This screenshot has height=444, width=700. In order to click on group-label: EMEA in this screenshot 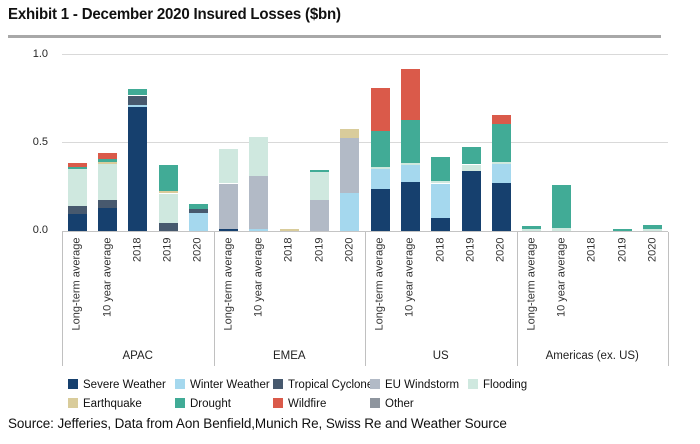, I will do `click(289, 356)`.